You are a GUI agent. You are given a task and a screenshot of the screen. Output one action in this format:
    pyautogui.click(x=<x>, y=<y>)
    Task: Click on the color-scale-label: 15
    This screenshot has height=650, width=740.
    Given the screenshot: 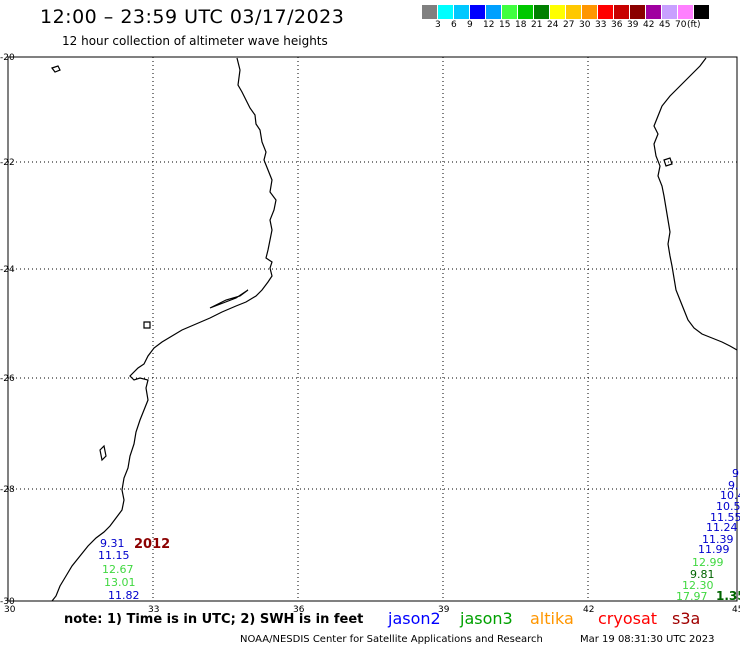 What is the action you would take?
    pyautogui.click(x=505, y=25)
    